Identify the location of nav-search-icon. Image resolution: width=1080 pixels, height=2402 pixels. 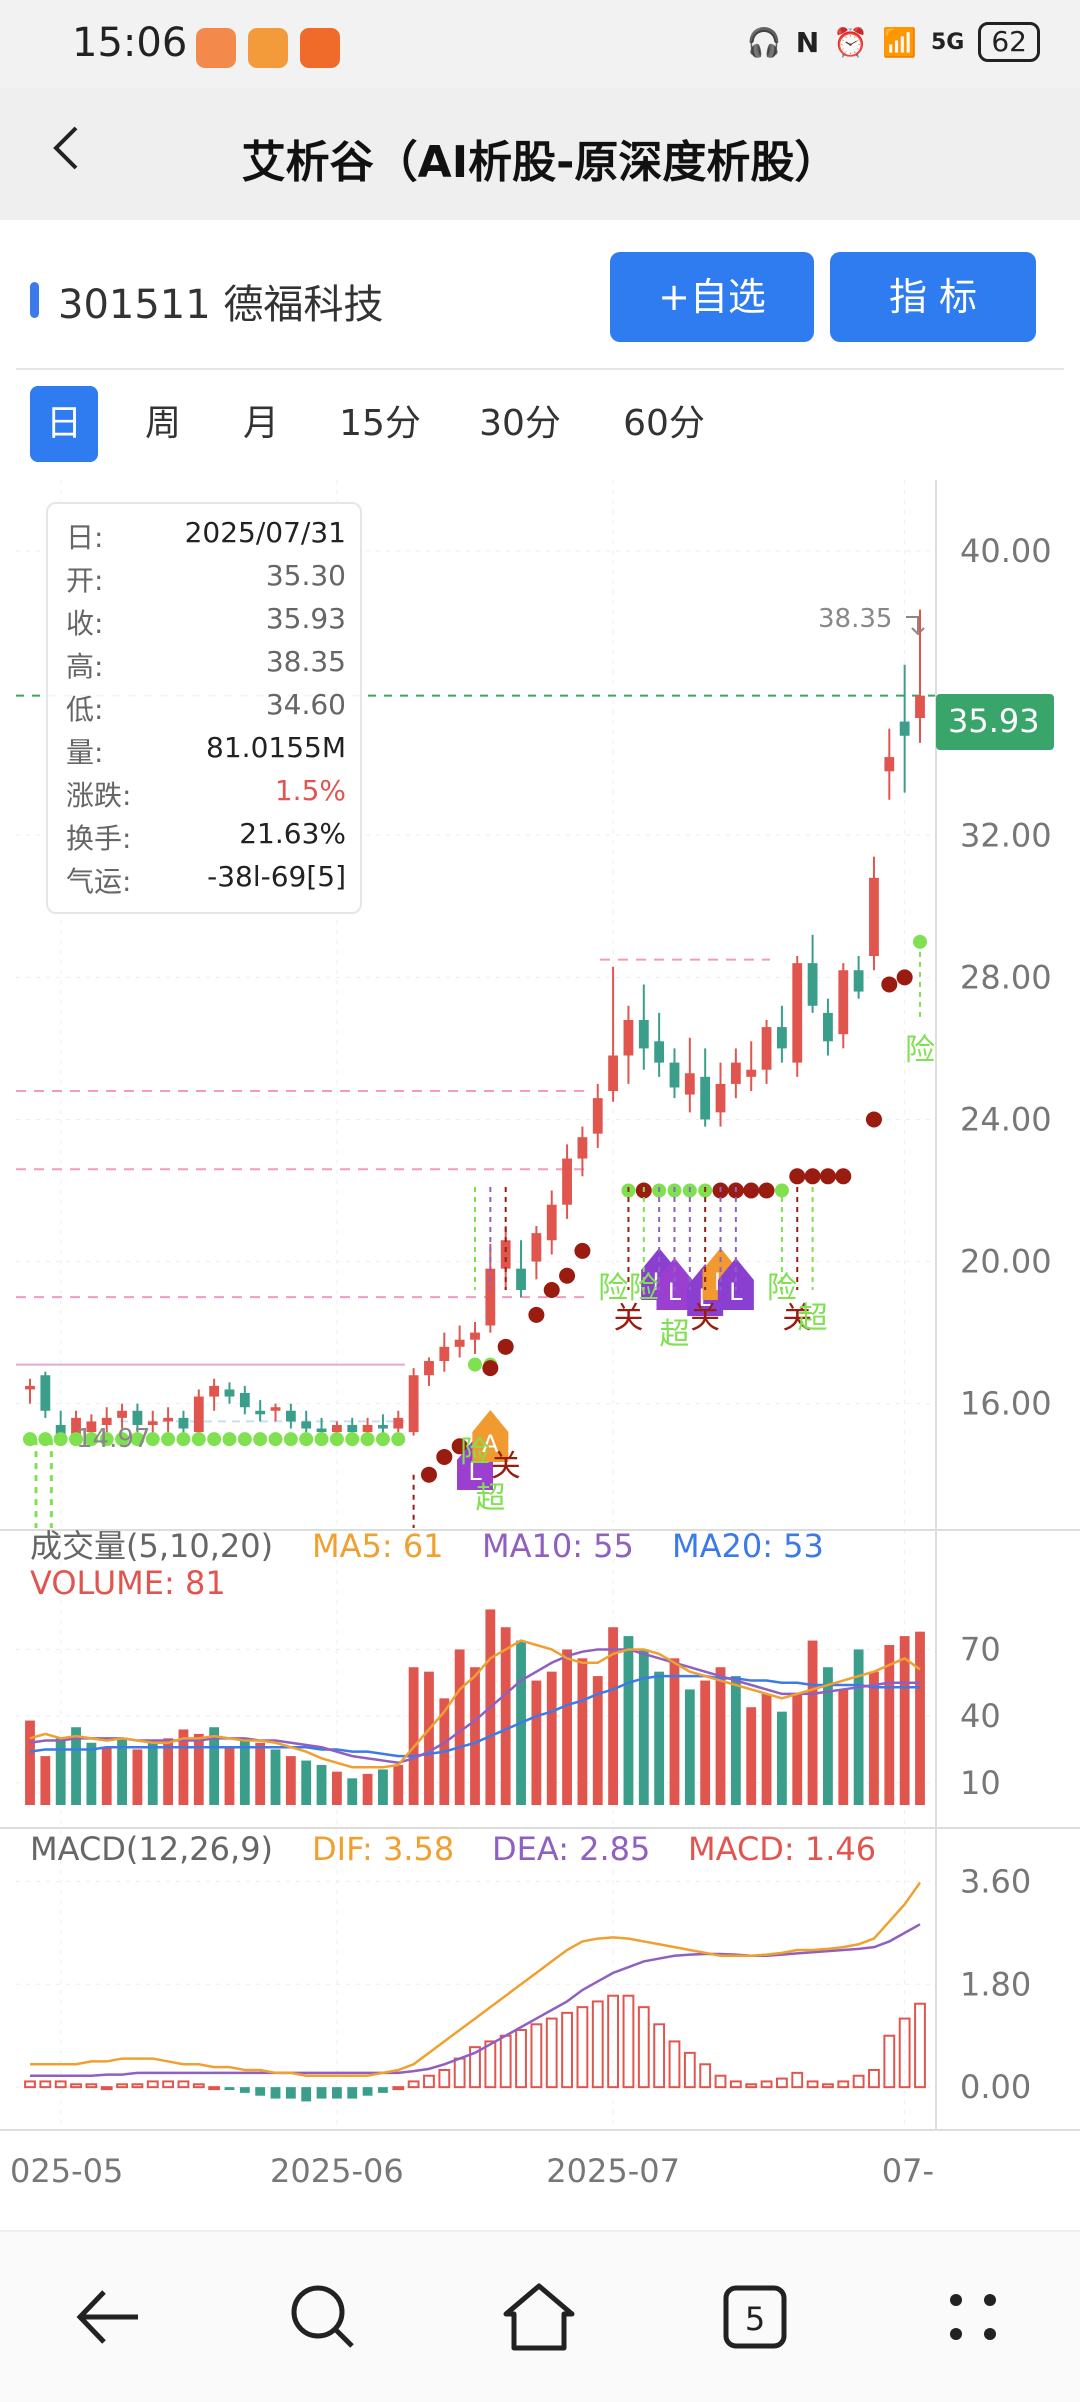
(323, 2317).